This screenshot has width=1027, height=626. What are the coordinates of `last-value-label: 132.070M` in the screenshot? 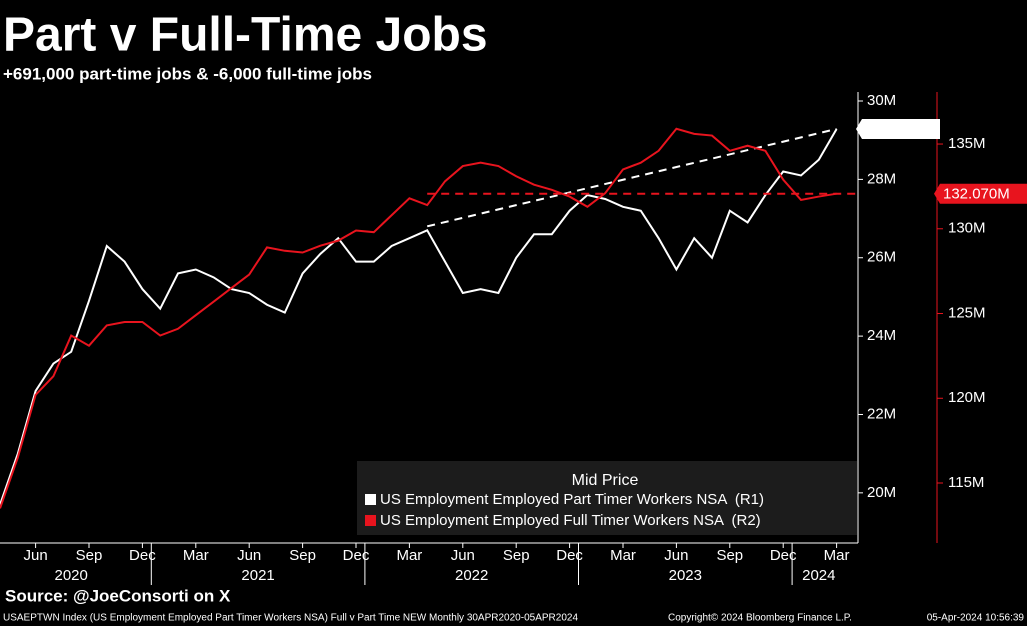 It's located at (976, 194).